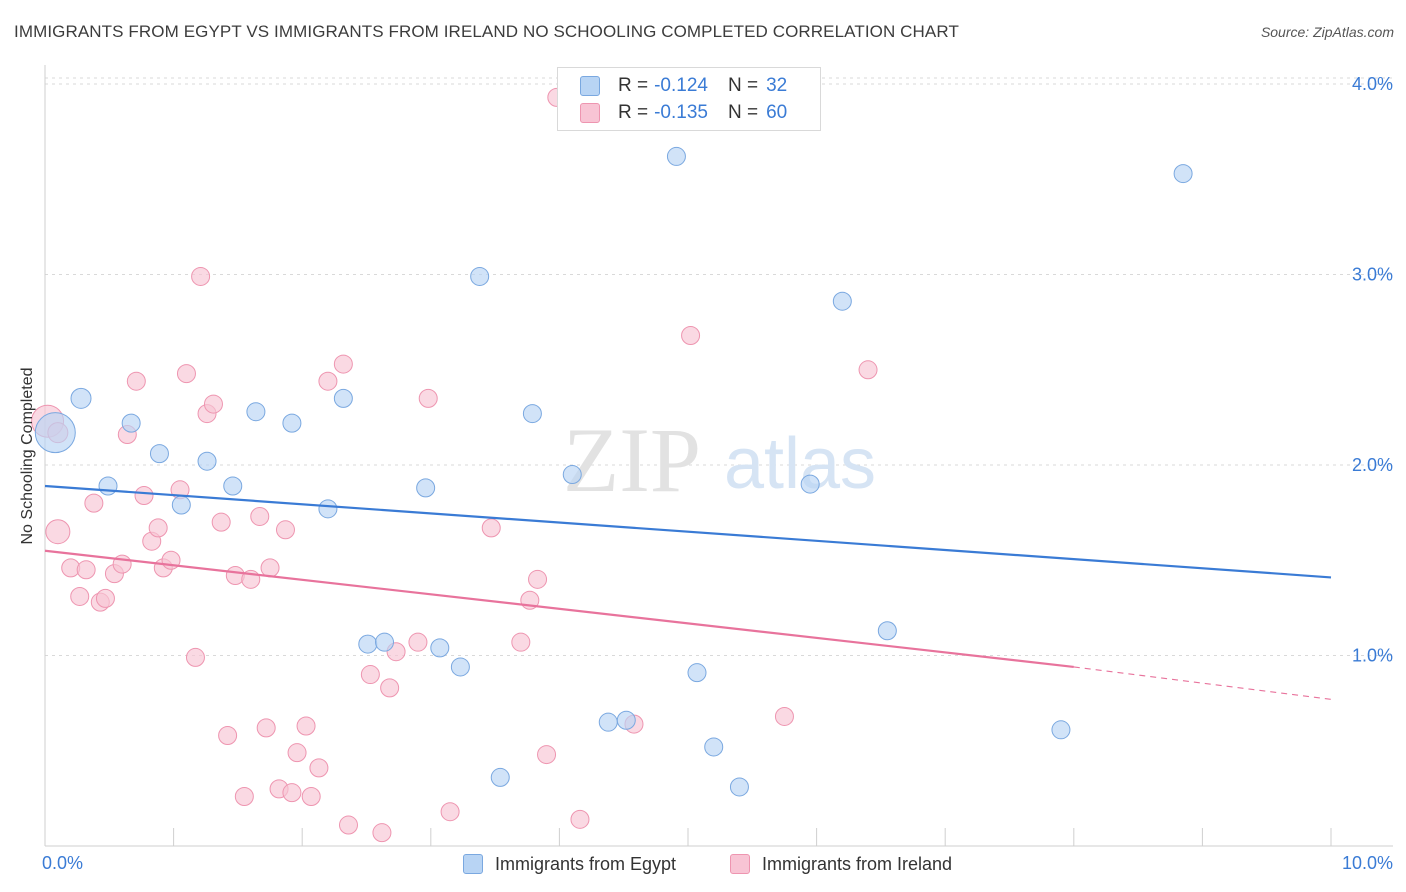 This screenshot has width=1406, height=892. Describe the element at coordinates (473, 864) in the screenshot. I see `bottom-legend-swatch-egypt` at that location.